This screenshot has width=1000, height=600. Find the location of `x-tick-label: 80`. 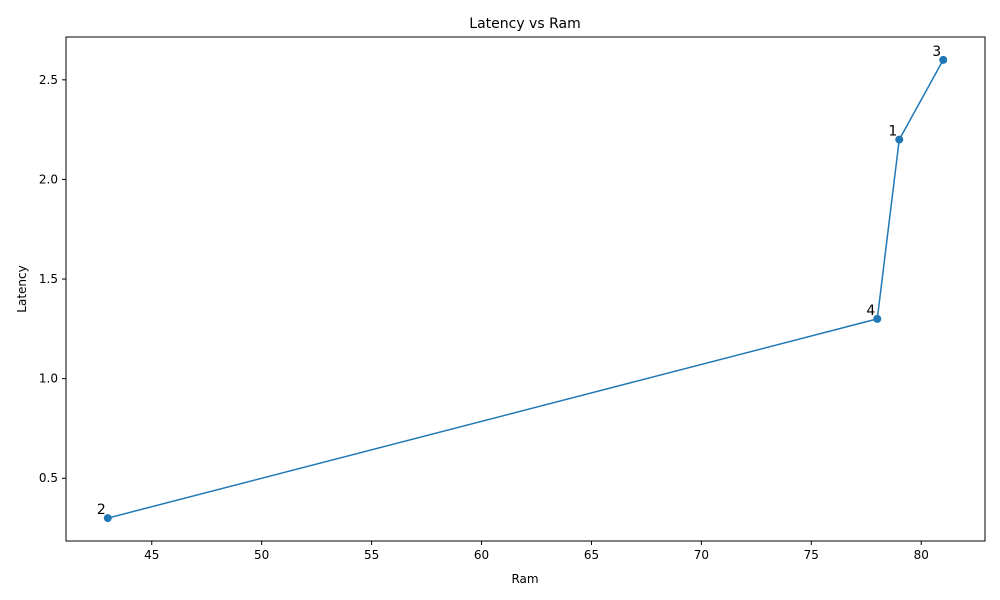

x-tick-label: 80 is located at coordinates (921, 555).